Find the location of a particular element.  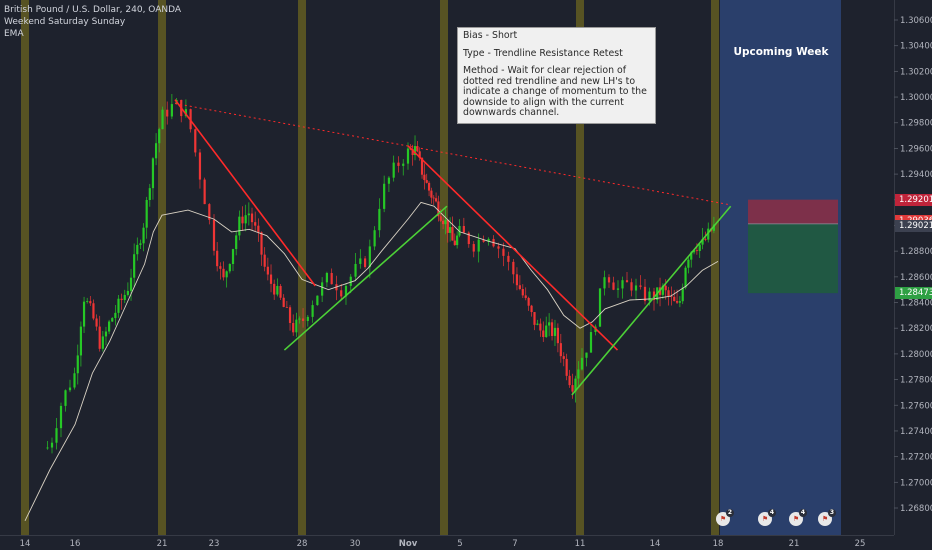

take-profit-zone is located at coordinates (793, 258).